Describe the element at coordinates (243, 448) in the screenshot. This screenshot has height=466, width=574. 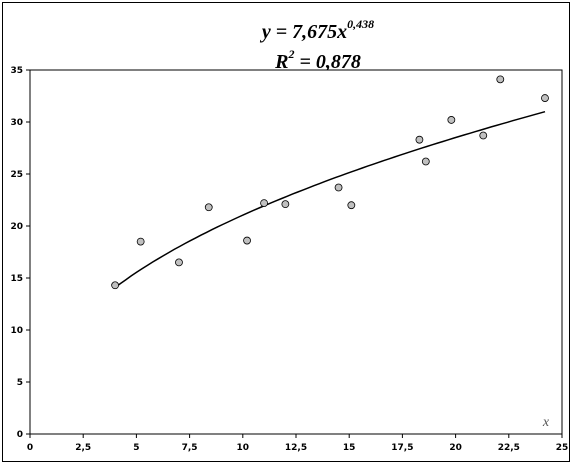
I see `x-tick-label: 10` at that location.